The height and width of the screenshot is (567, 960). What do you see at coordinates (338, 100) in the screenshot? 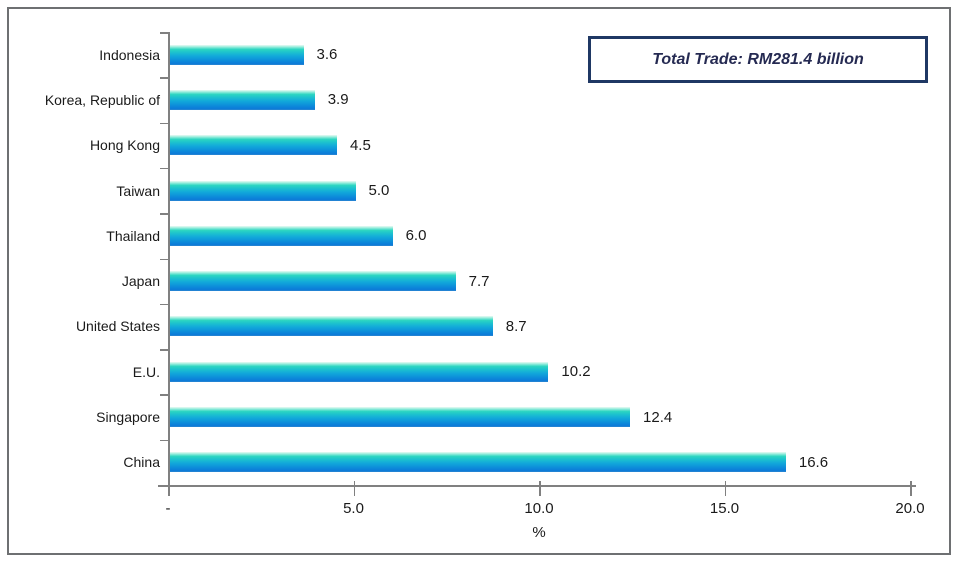
I see `value-label: 3.9` at bounding box center [338, 100].